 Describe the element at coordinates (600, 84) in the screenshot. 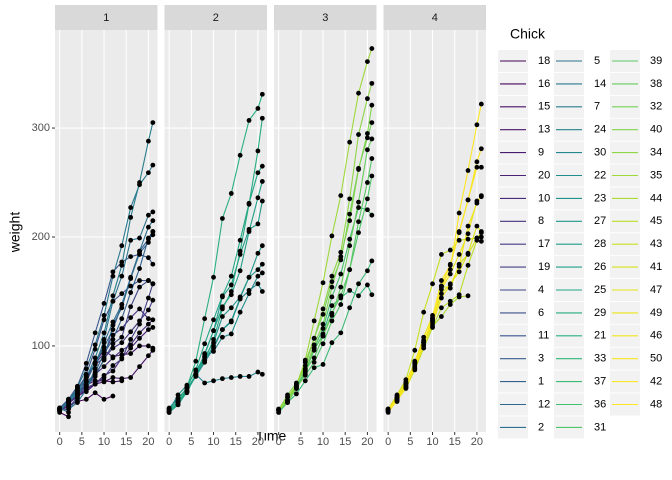

I see `legend-label: 14` at that location.